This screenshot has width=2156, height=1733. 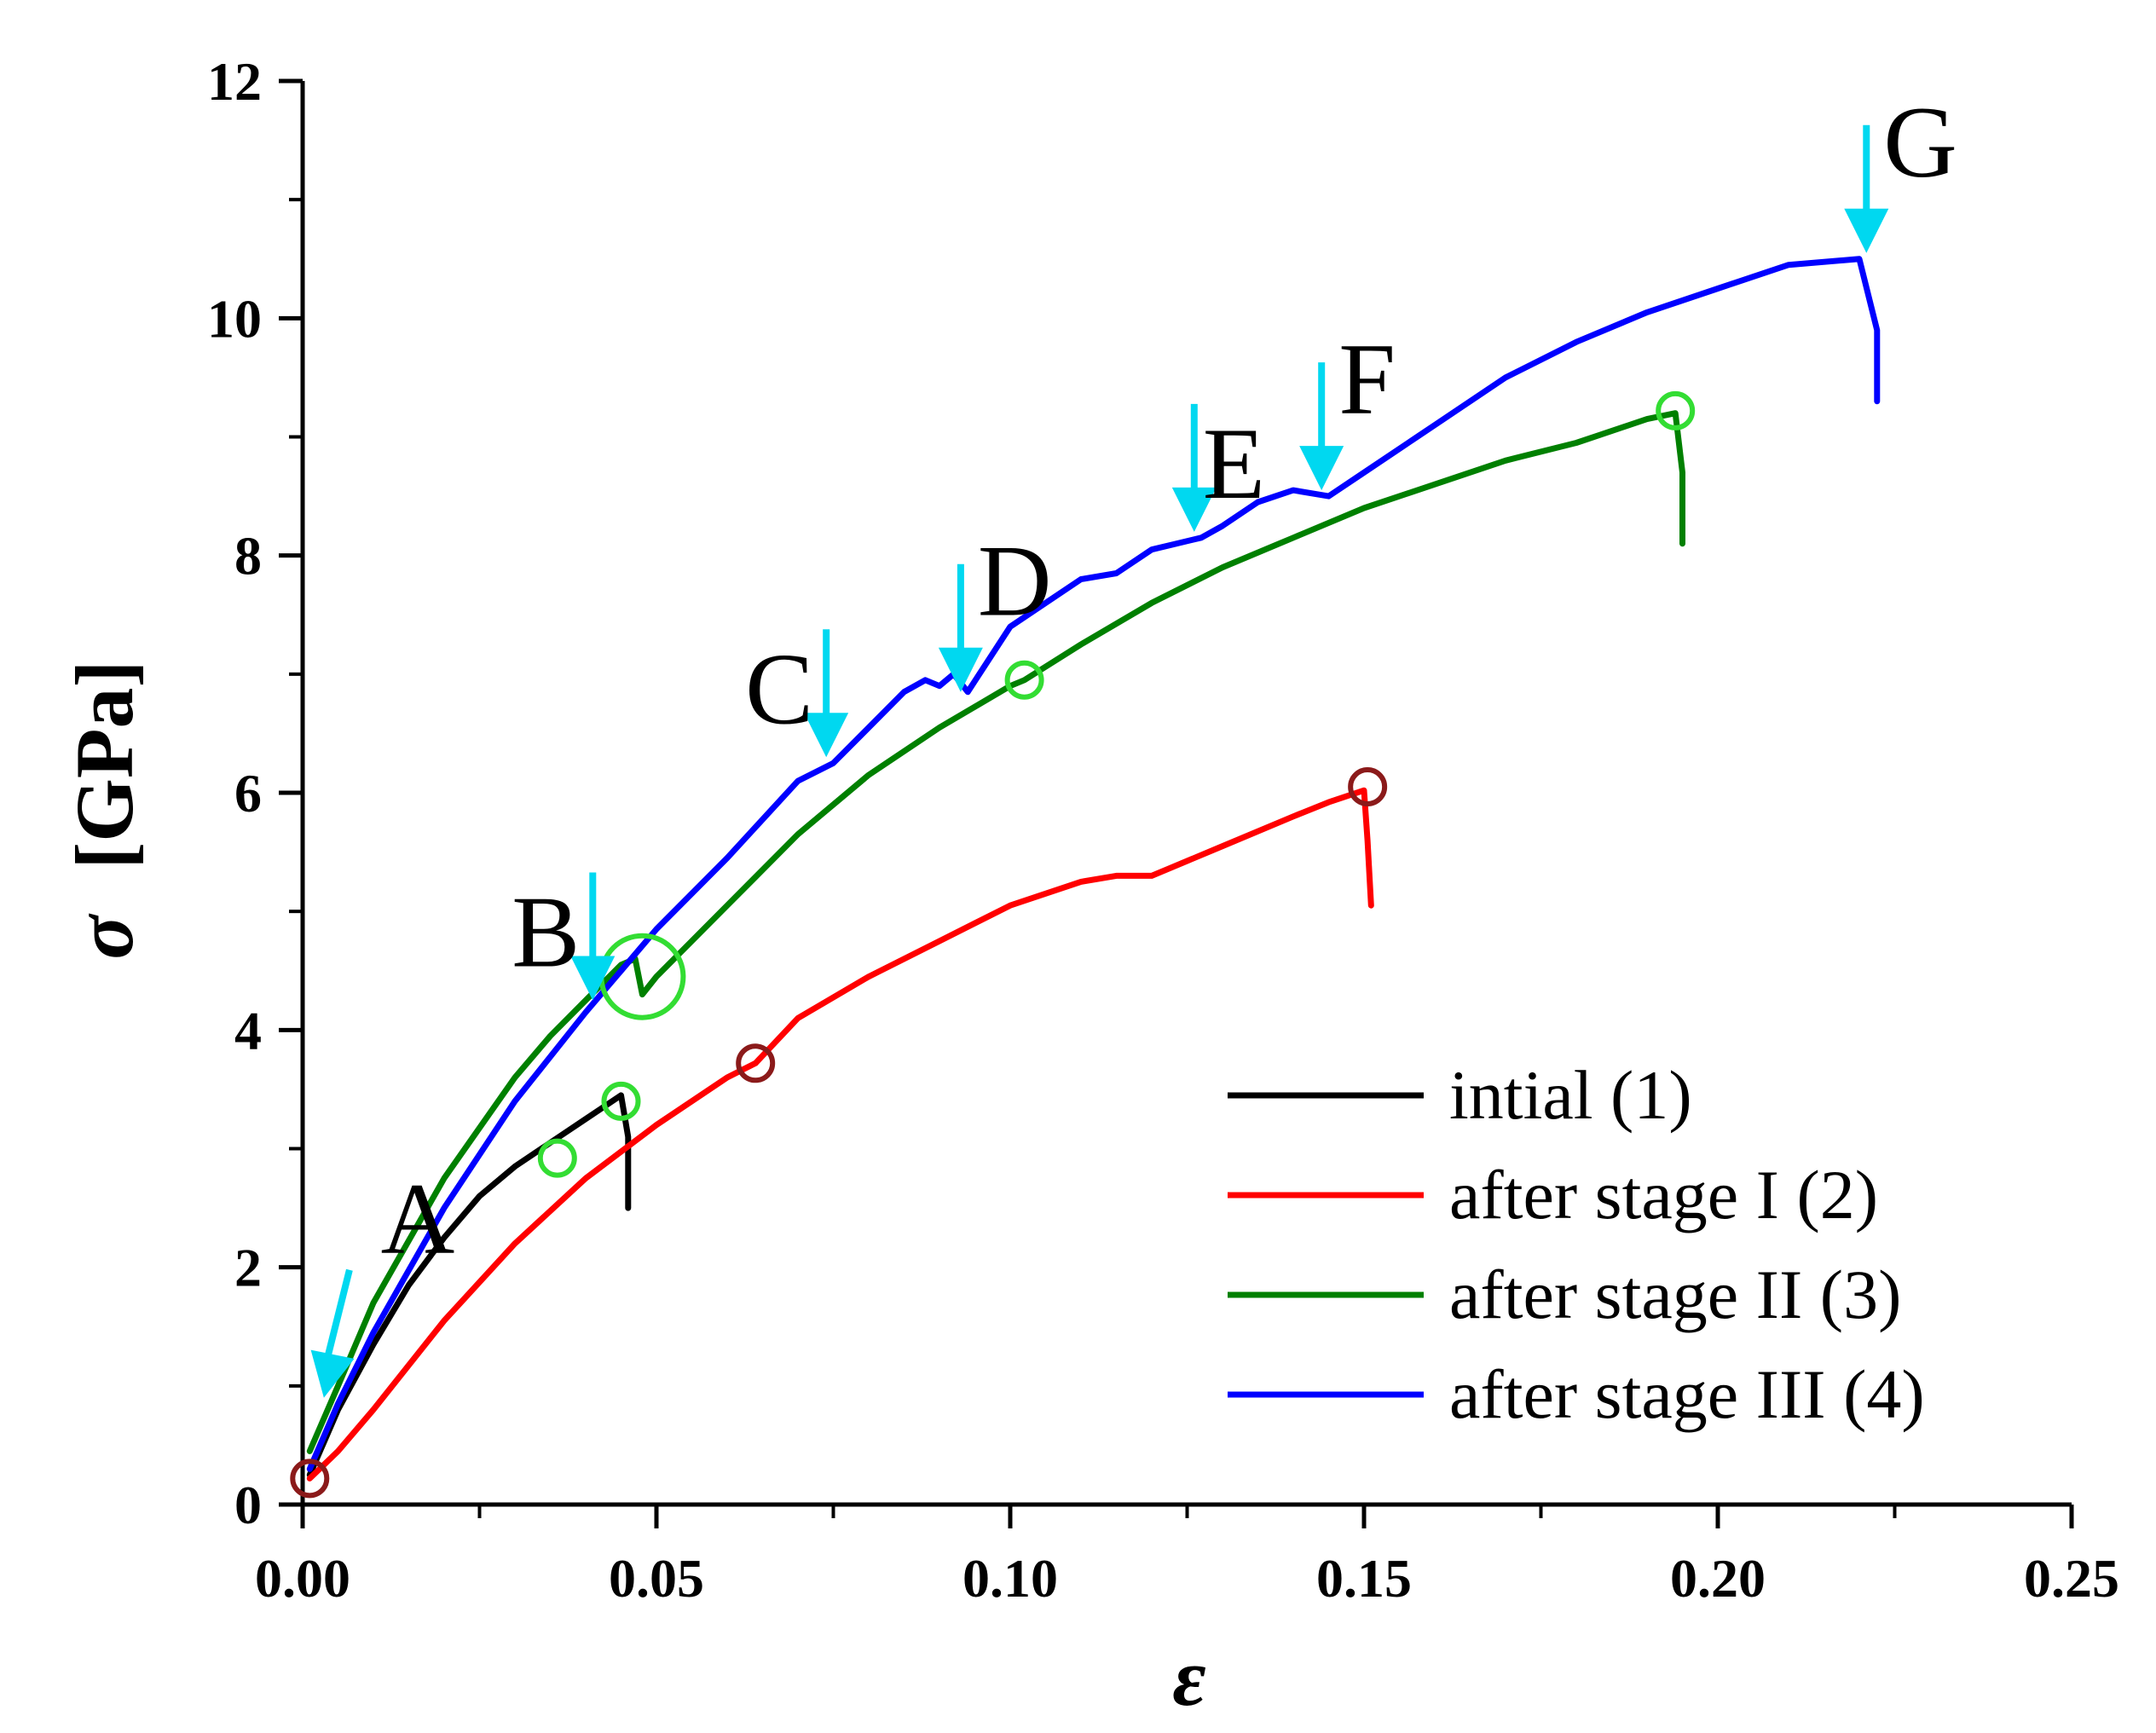 What do you see at coordinates (418, 1218) in the screenshot?
I see `annotation-label: A` at bounding box center [418, 1218].